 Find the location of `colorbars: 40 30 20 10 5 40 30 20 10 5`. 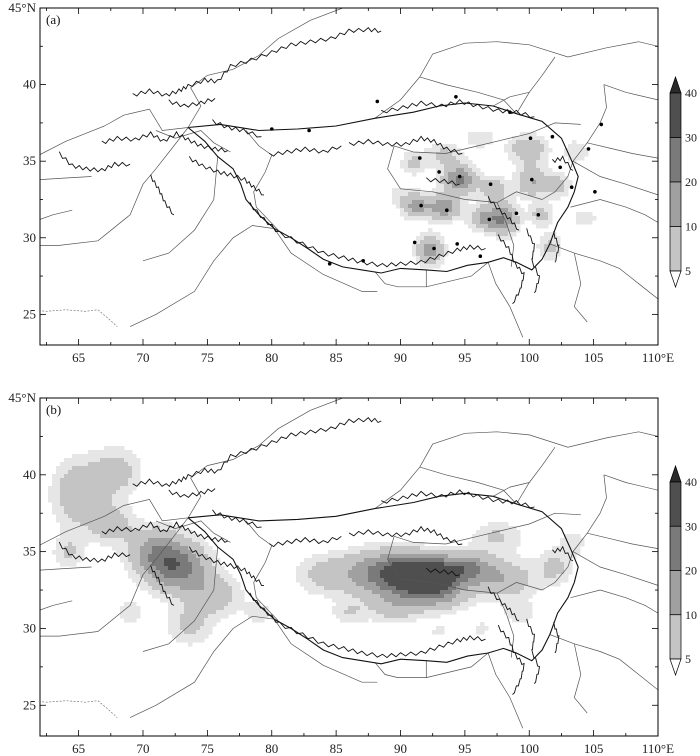

colorbars: 40 30 20 10 5 40 30 20 10 5 is located at coordinates (683, 376).